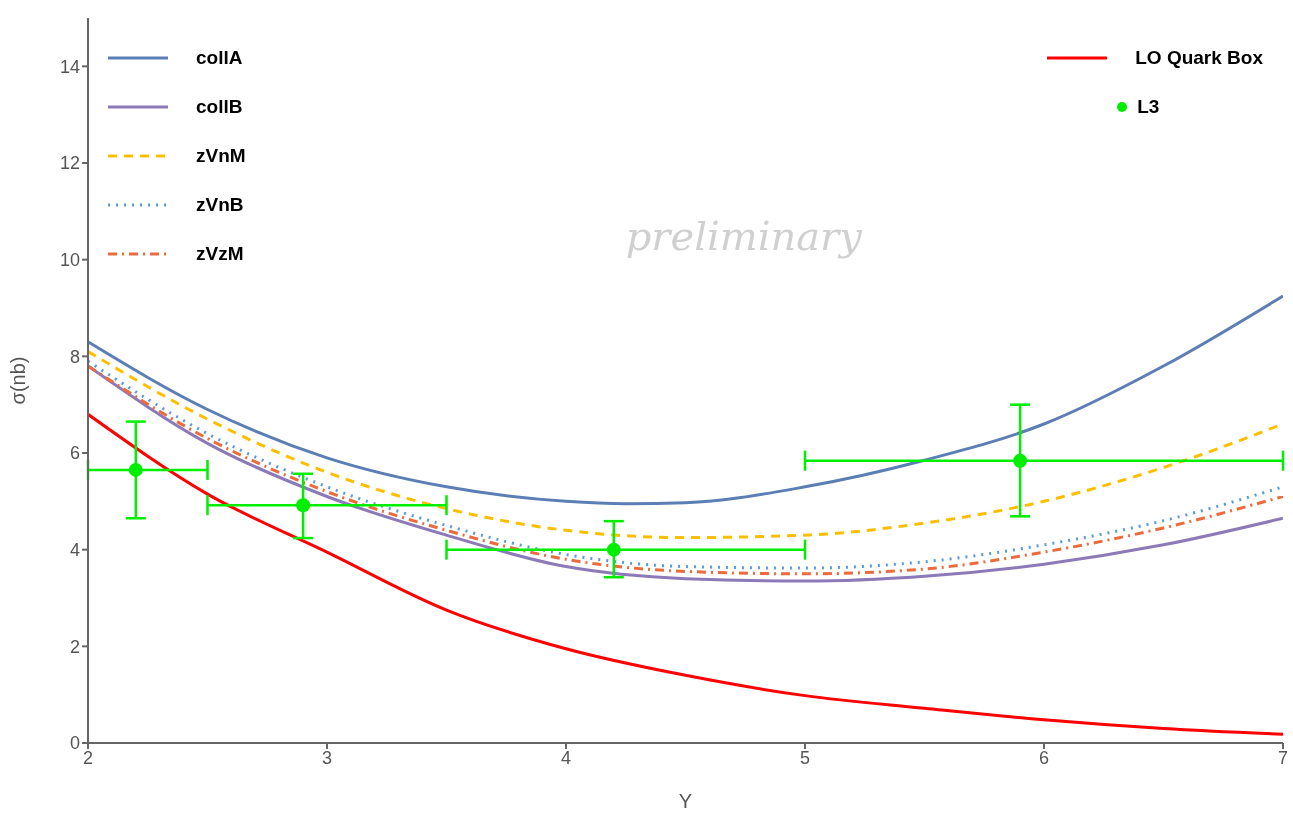  I want to click on y-tick-label: 6, so click(74, 453).